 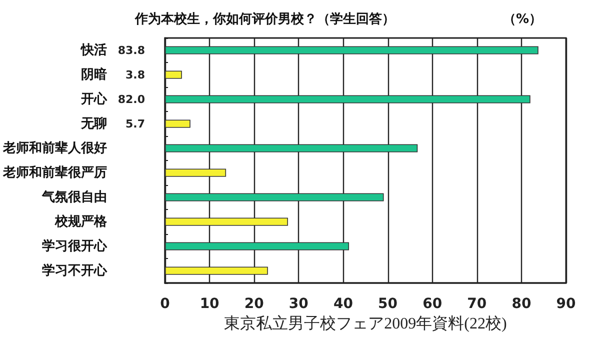 I want to click on chart-title: 作为本校生，你如何评价男校？（学生回答）, so click(x=264, y=19).